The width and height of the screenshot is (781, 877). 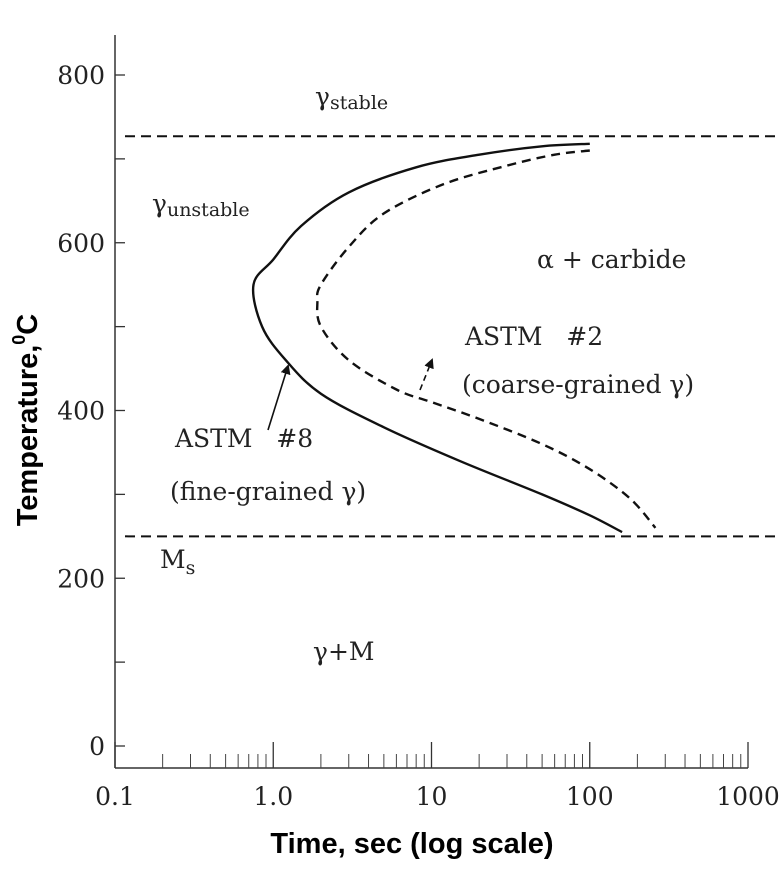 What do you see at coordinates (344, 651) in the screenshot?
I see `gamma-martensite-label: γ+M` at bounding box center [344, 651].